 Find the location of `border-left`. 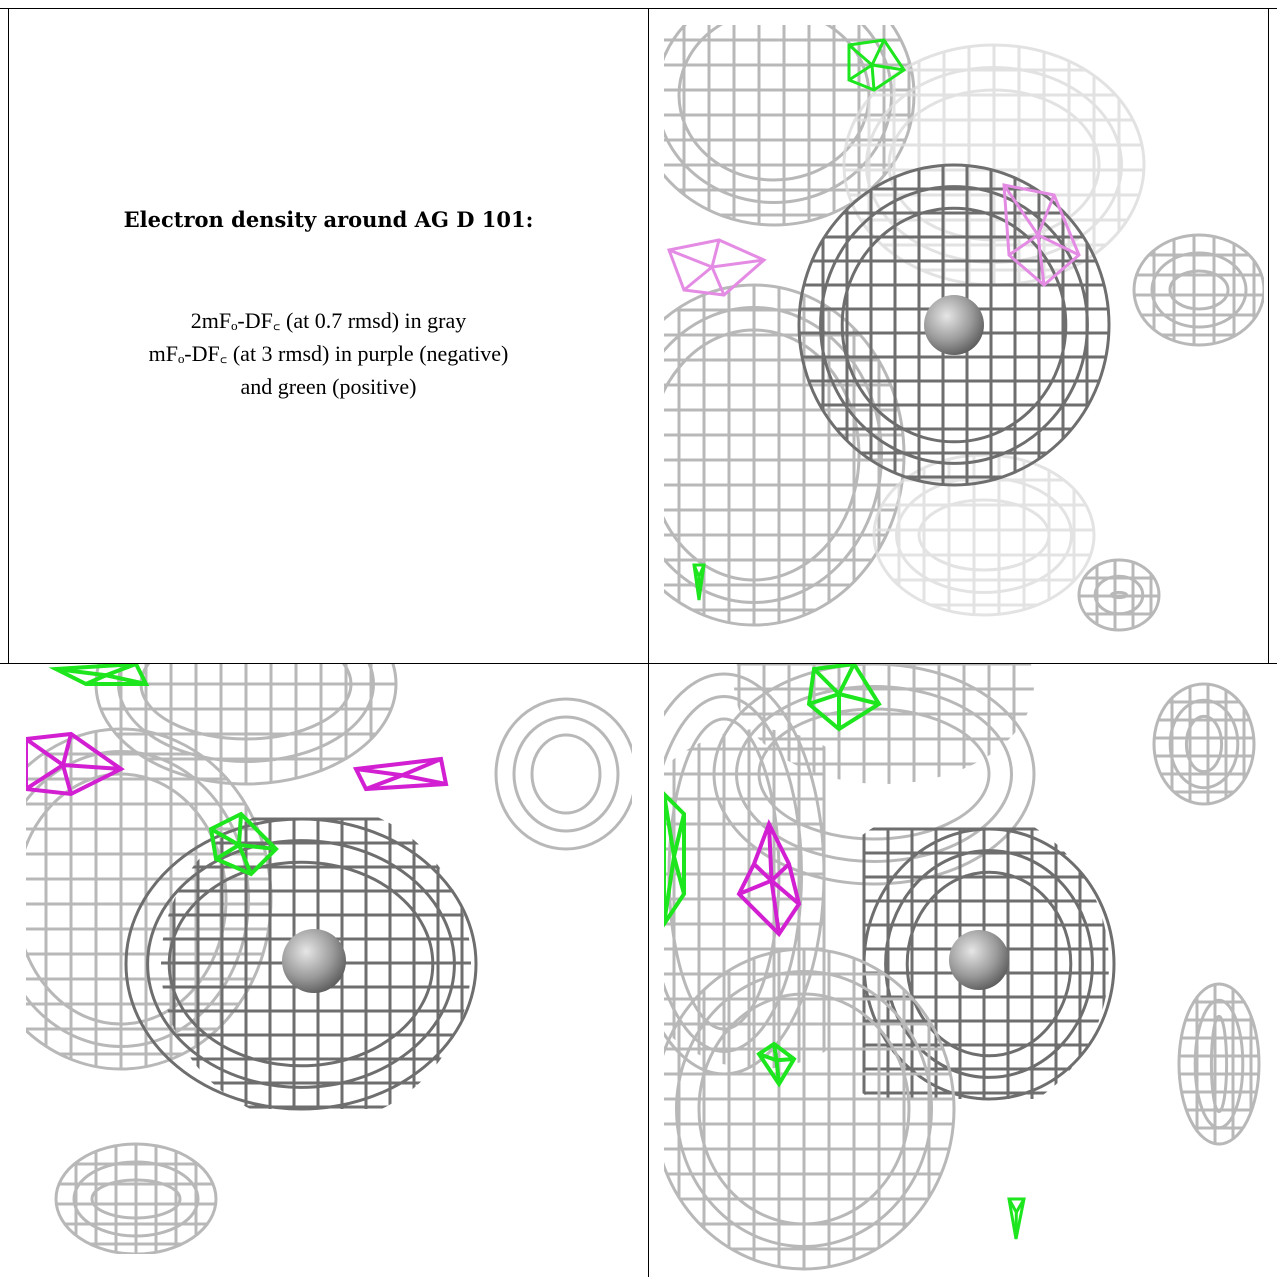

border-left is located at coordinates (8, 335).